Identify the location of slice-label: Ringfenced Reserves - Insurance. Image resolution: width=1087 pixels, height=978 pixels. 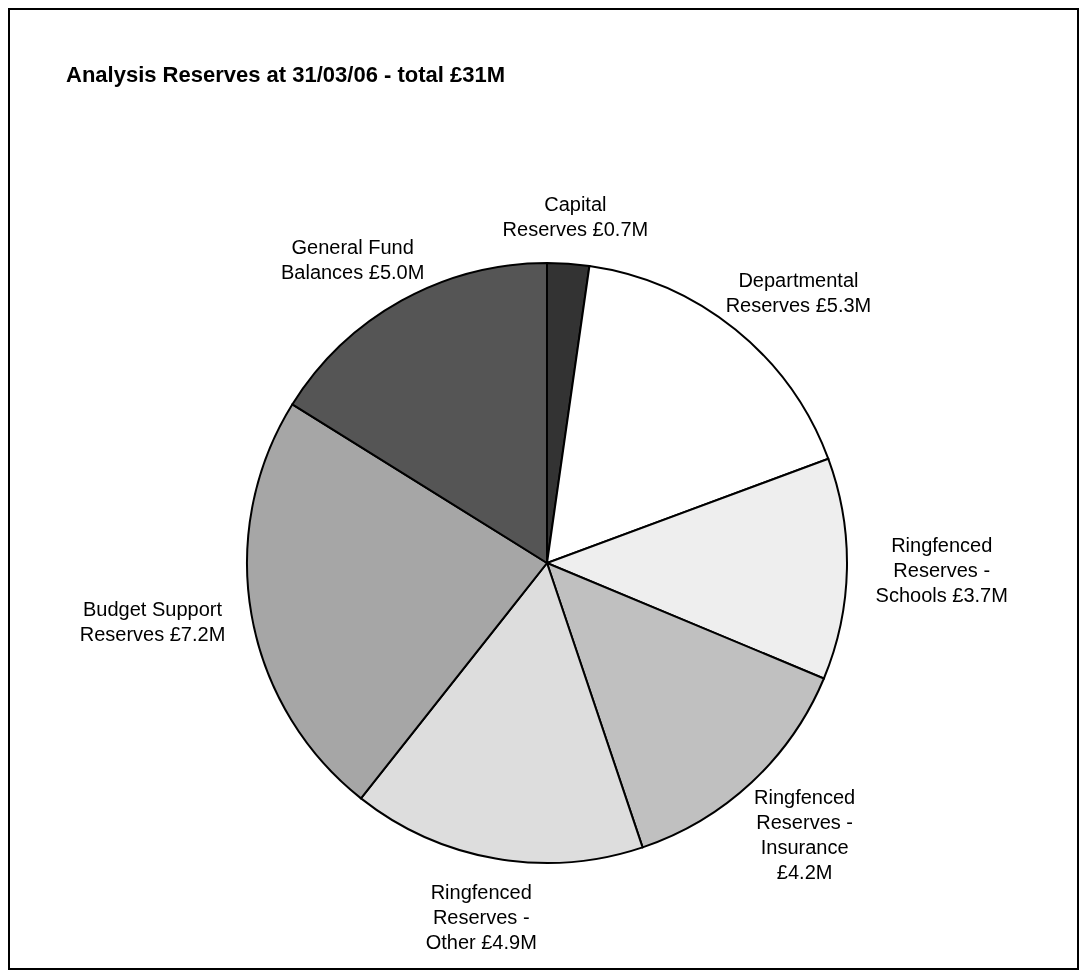
(805, 822).